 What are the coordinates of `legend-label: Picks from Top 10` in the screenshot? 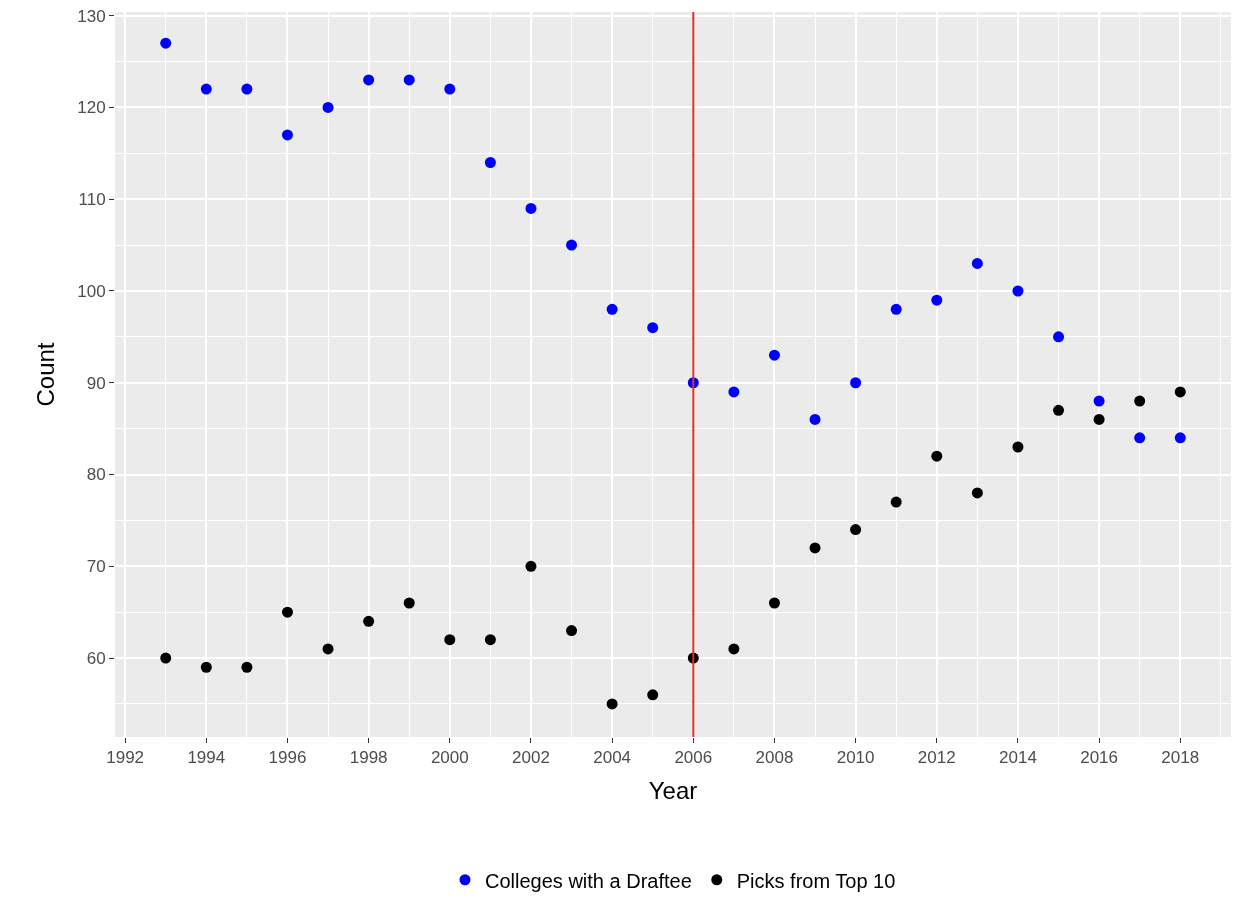 It's located at (816, 880).